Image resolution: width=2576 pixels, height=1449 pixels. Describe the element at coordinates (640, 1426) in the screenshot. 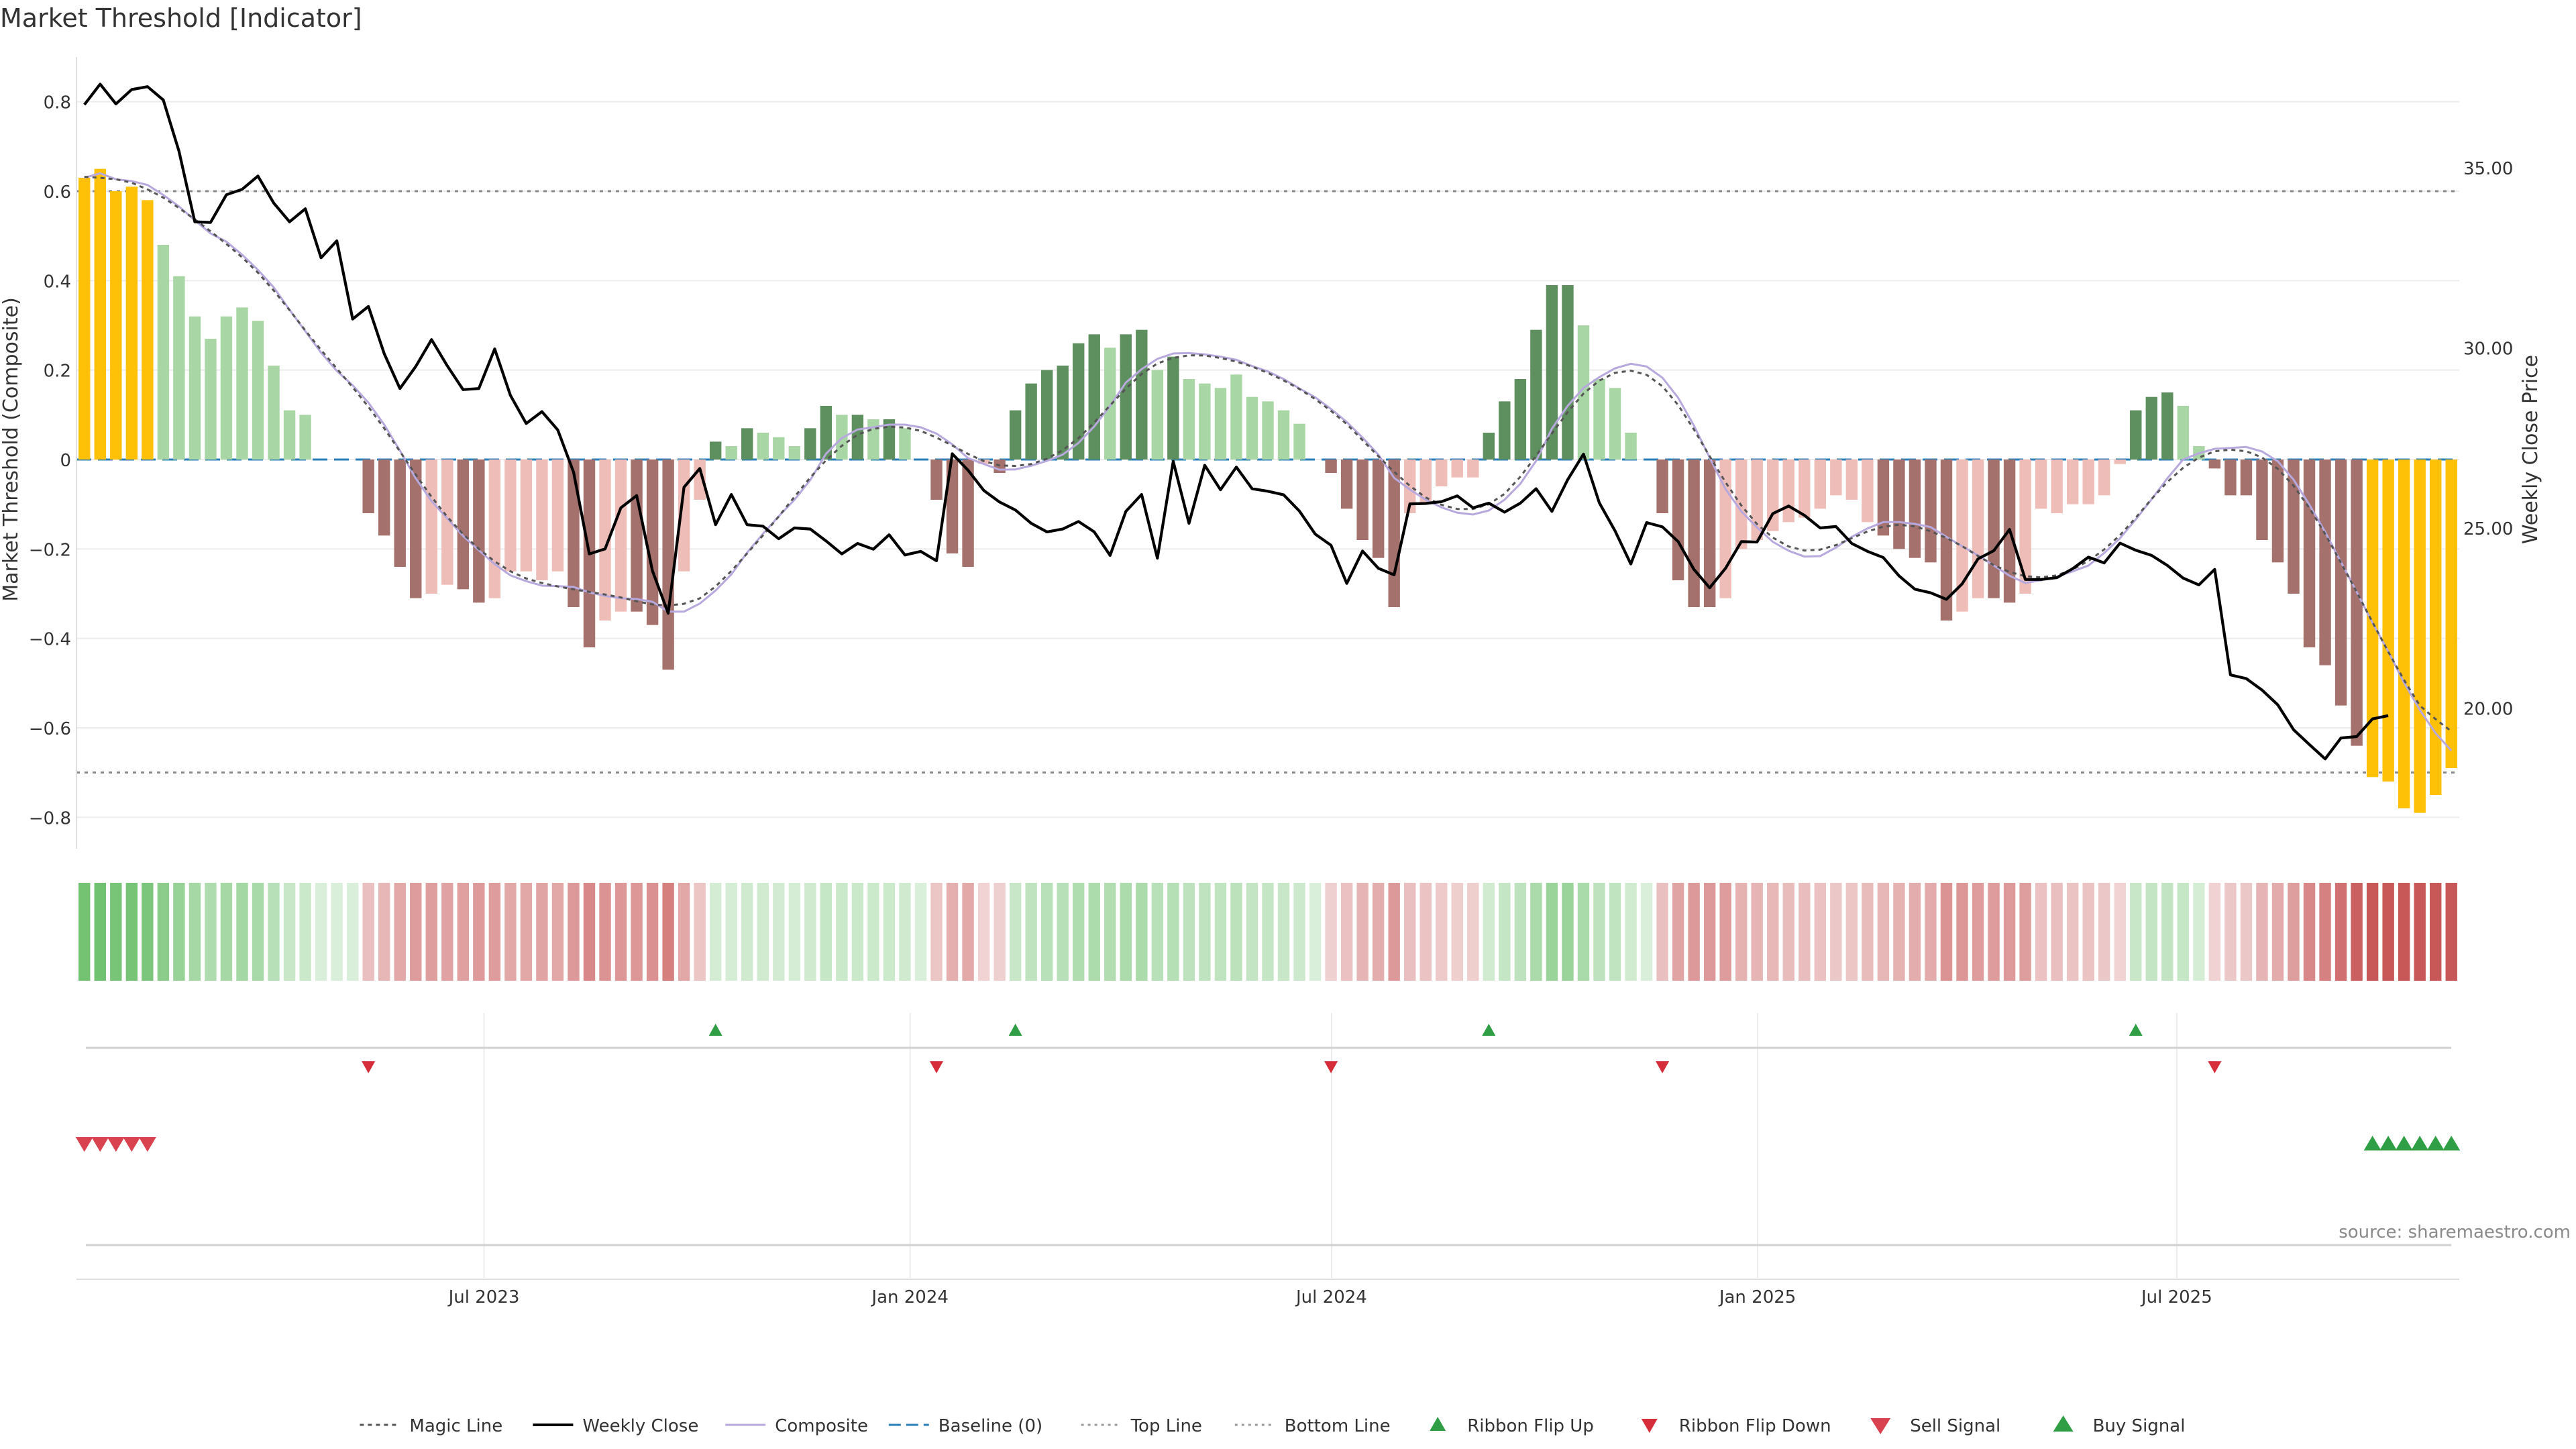

I see `legend-label: Weekly Close` at that location.